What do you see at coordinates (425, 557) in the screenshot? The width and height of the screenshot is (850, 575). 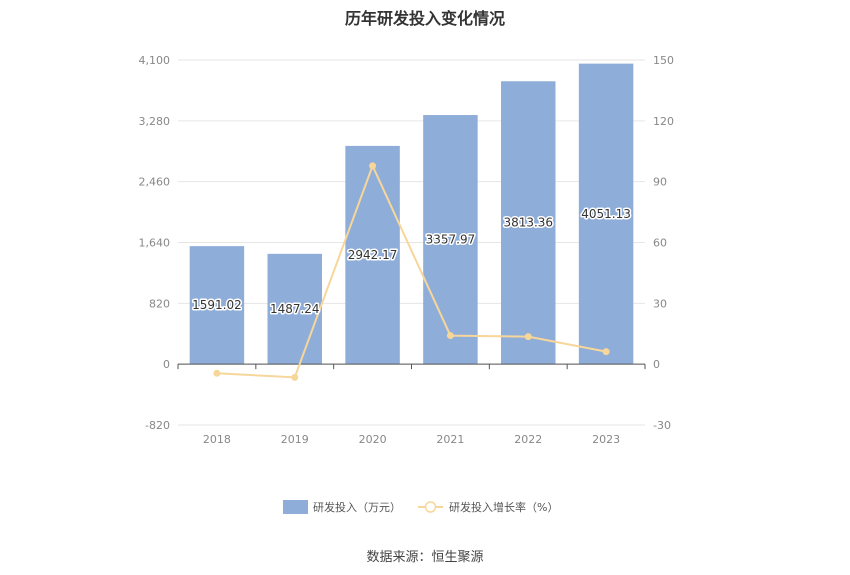 I see `data-source: 数据来源：恒生聚源` at bounding box center [425, 557].